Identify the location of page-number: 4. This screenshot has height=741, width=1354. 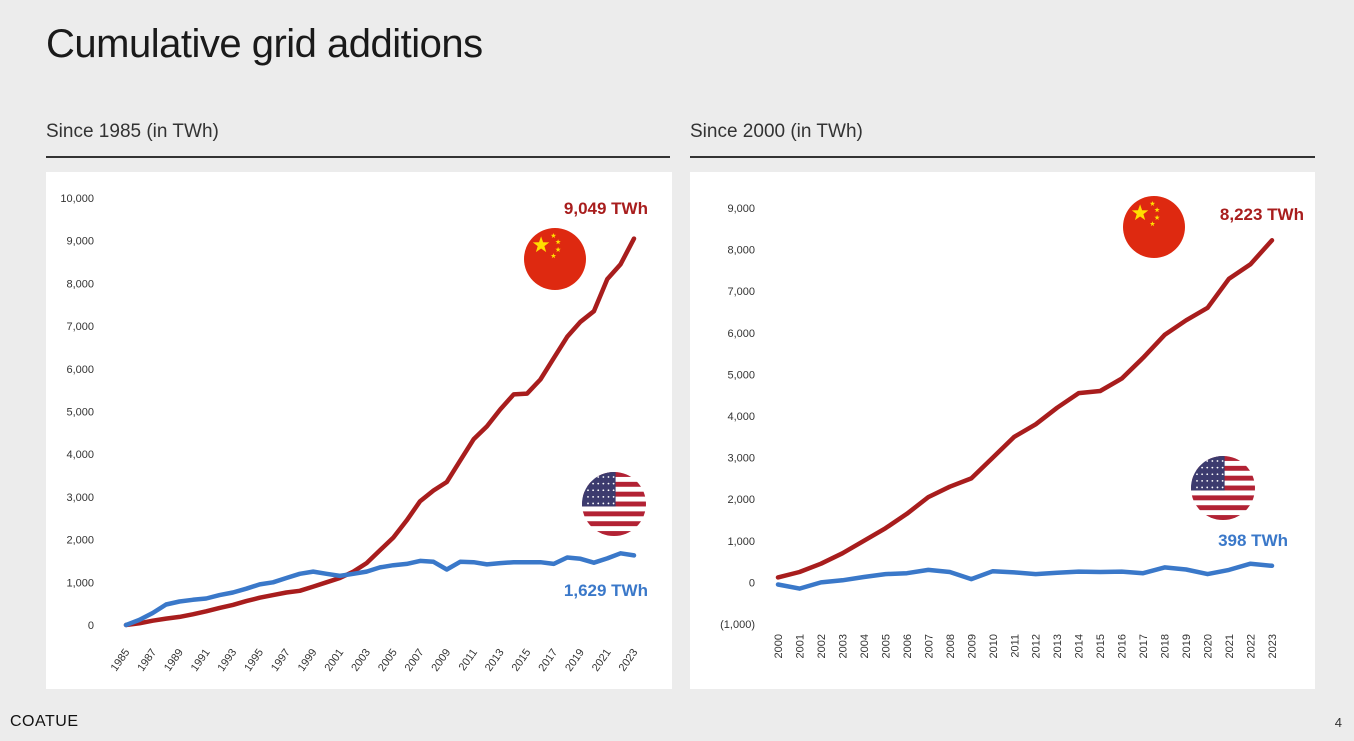
(1338, 722).